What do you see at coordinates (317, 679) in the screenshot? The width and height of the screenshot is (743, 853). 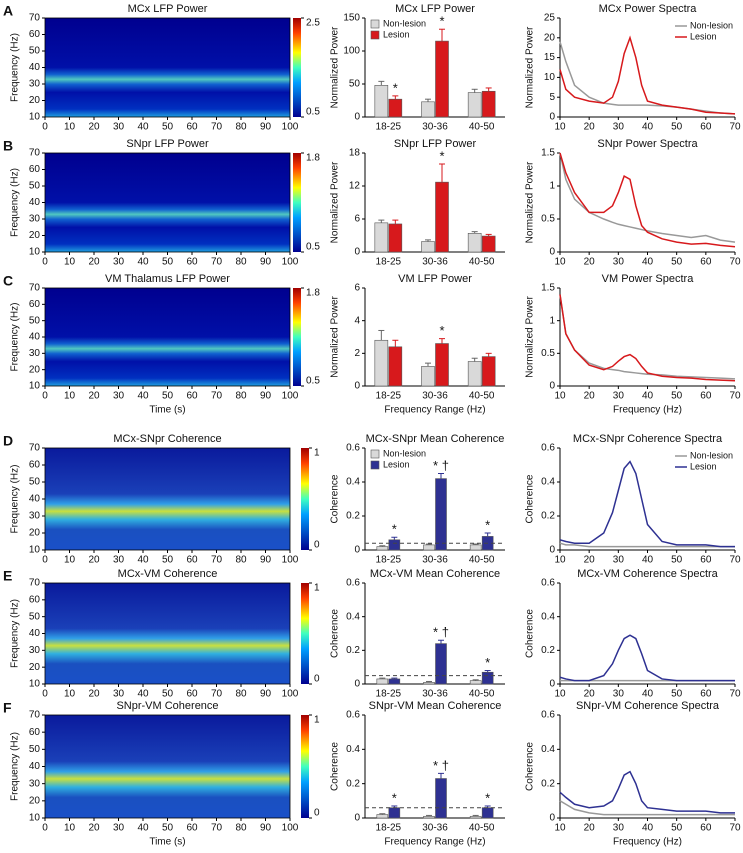 I see `colorbar-tick-label: 0` at bounding box center [317, 679].